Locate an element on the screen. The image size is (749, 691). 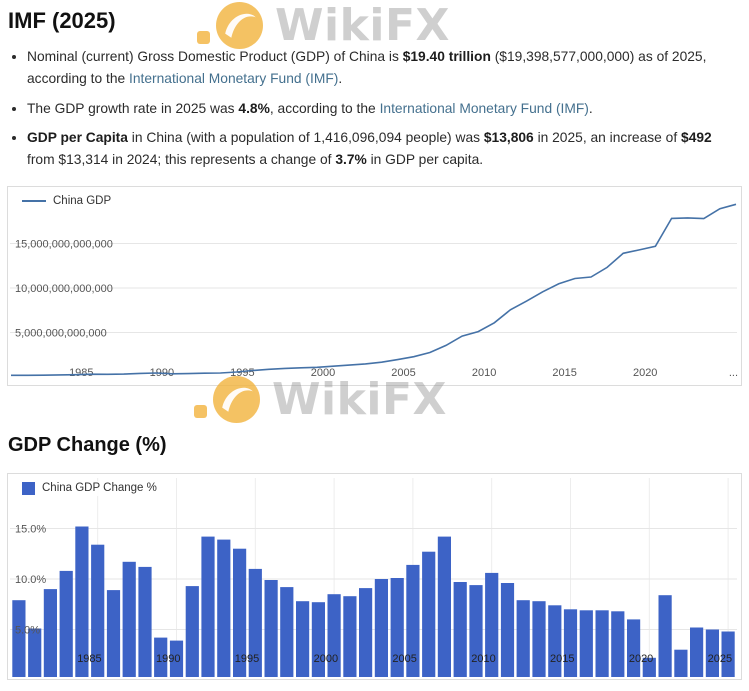
bar-year-1997 is located at coordinates (287, 631).